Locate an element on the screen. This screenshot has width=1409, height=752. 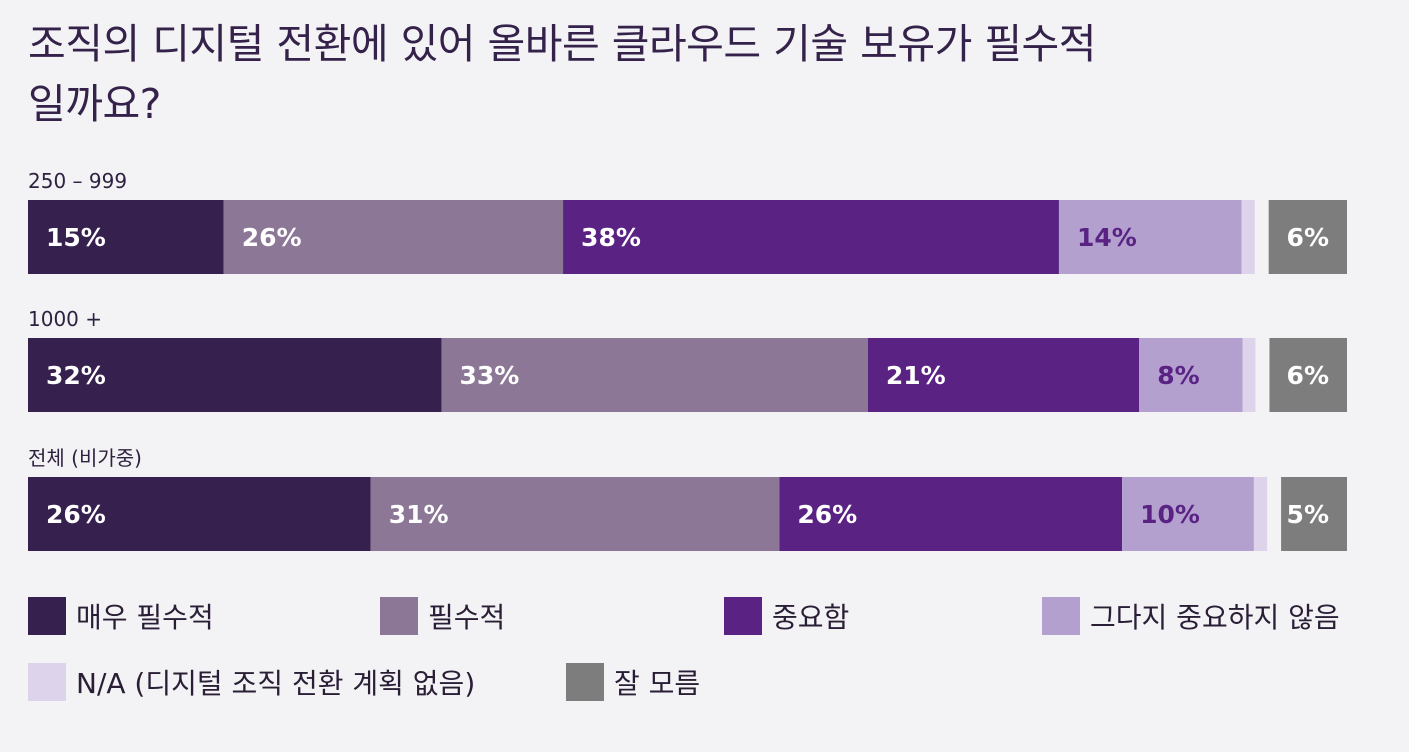
legend-item: 매우 필수적 is located at coordinates (121, 616).